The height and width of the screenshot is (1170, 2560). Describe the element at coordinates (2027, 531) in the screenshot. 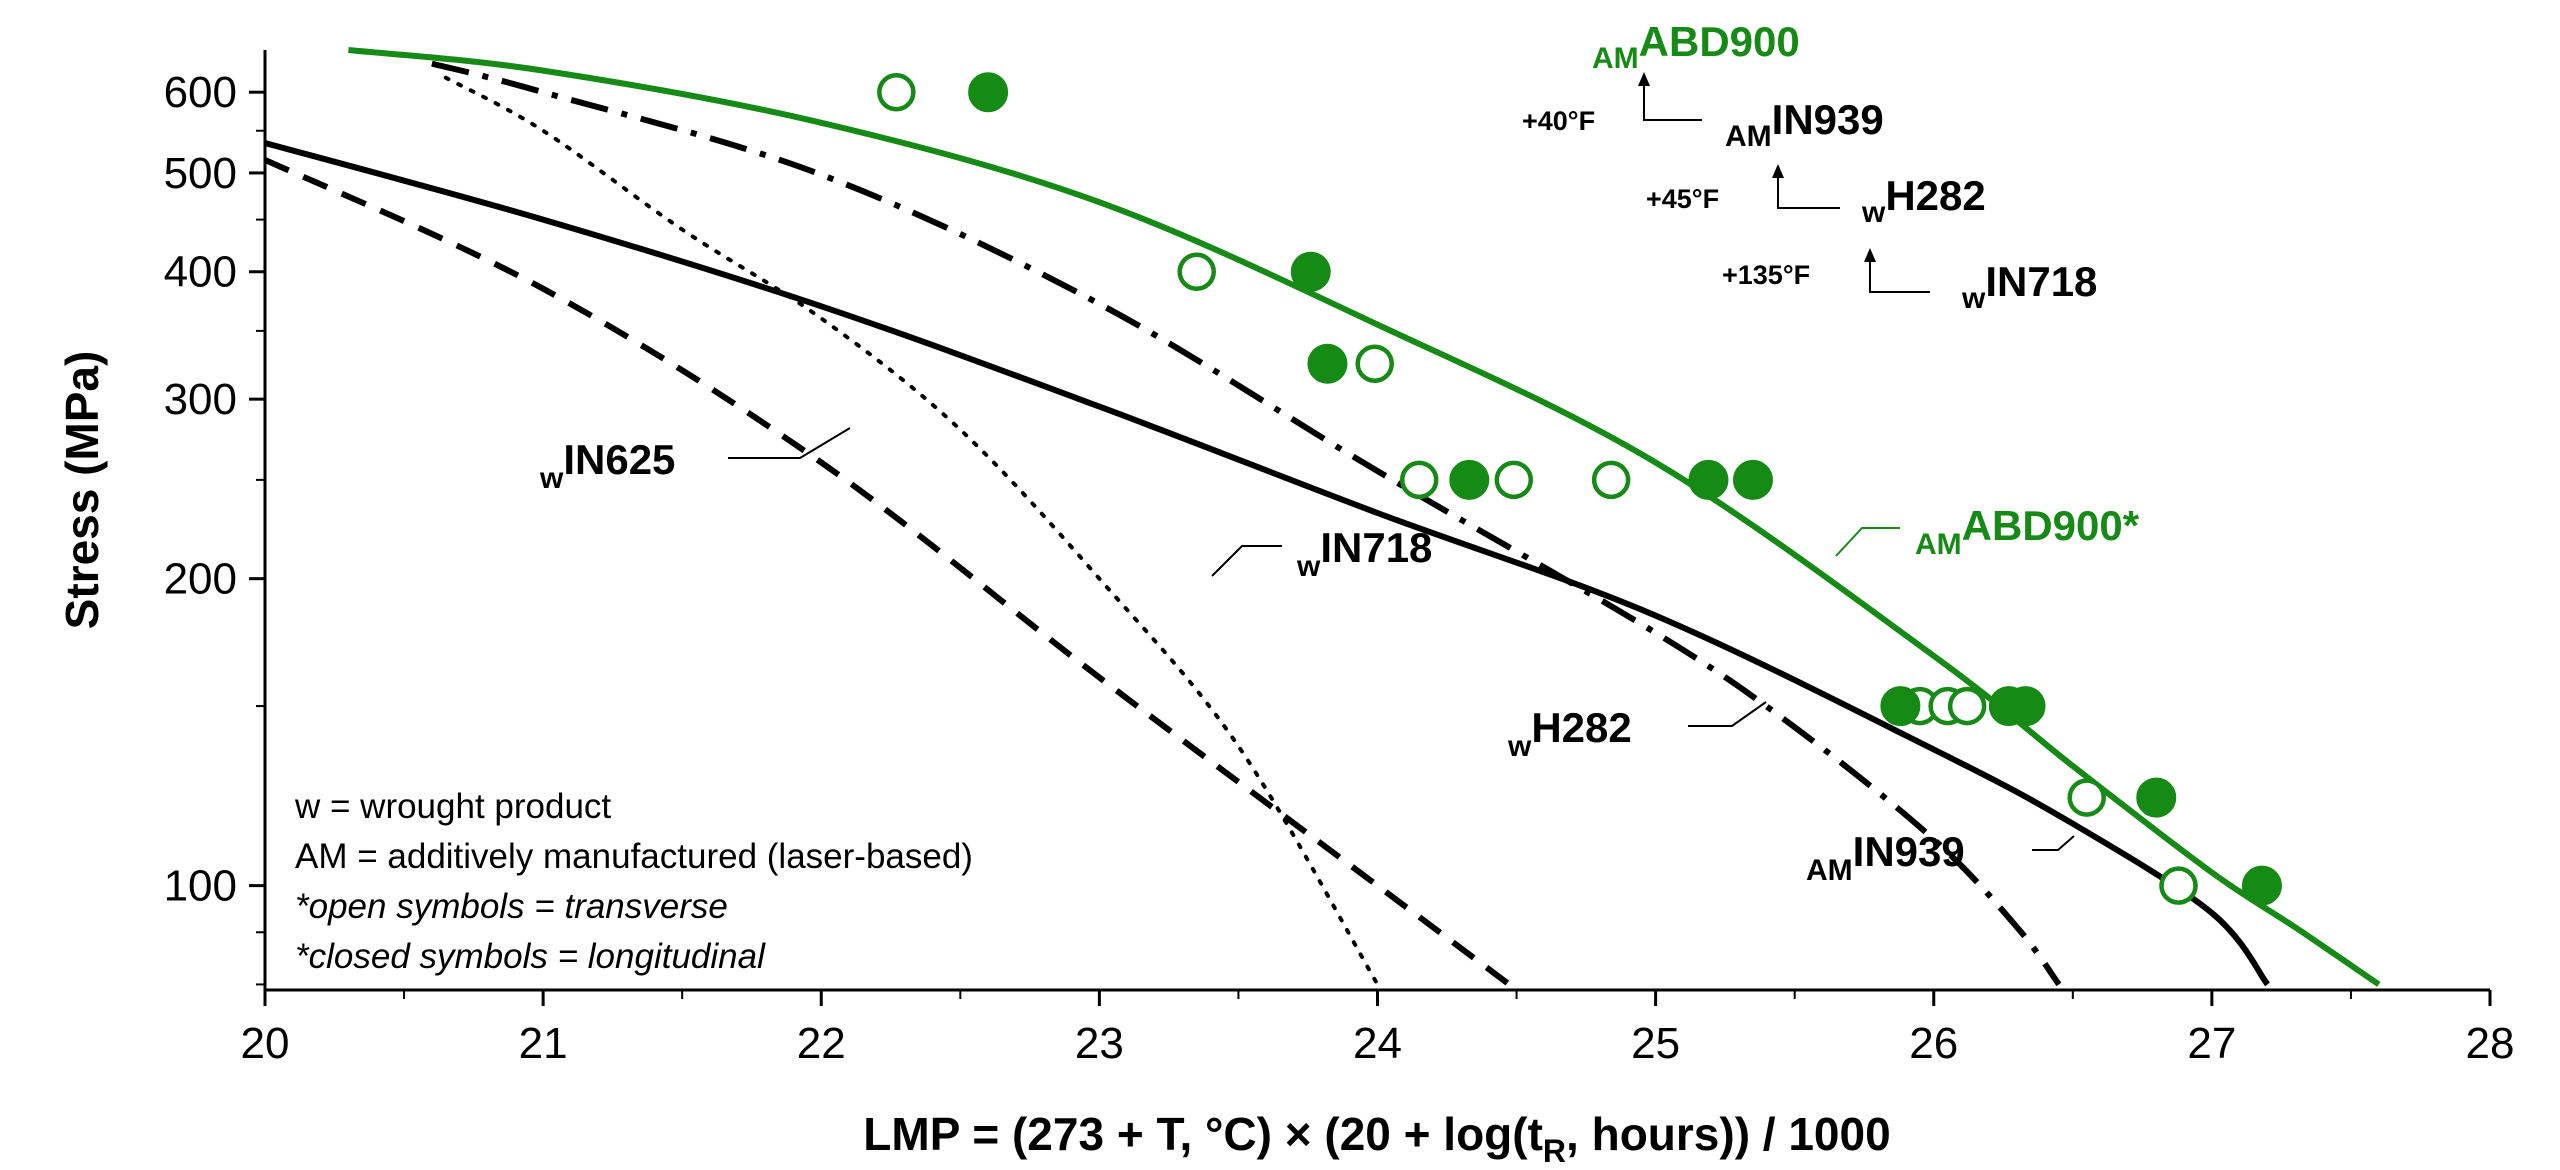

I see `abd900-label: AMABD900*` at that location.